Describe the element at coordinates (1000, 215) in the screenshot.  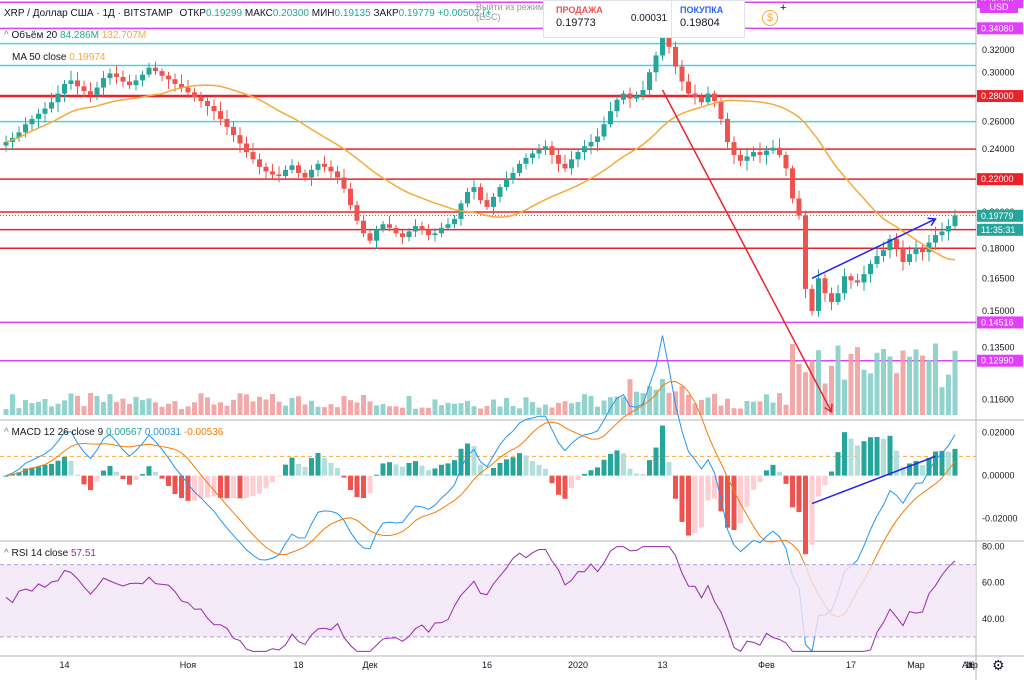
I see `price-label-badge` at that location.